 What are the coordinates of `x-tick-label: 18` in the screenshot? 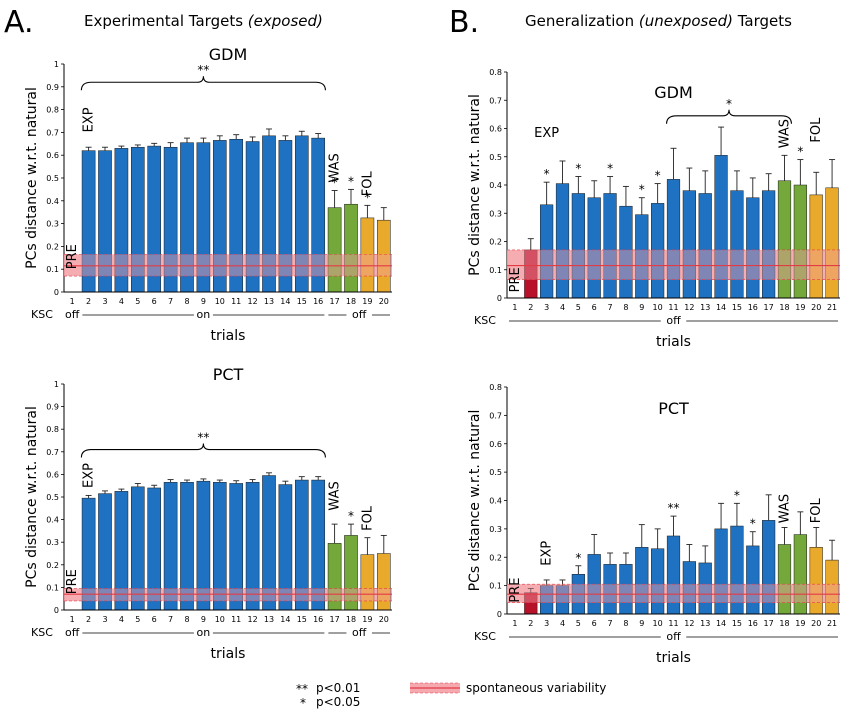 It's located at (351, 301).